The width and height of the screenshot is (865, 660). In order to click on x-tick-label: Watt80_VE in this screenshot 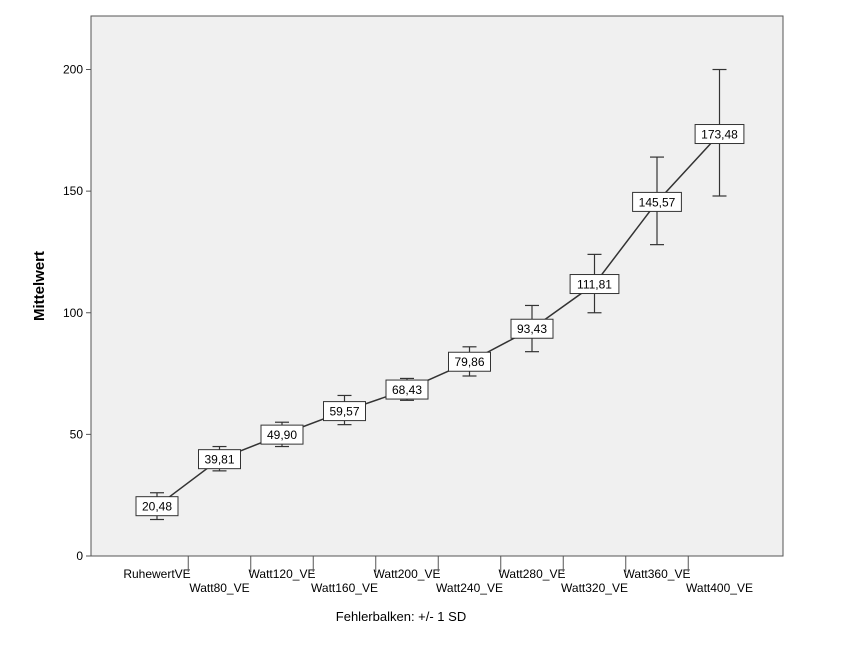, I will do `click(219, 588)`.